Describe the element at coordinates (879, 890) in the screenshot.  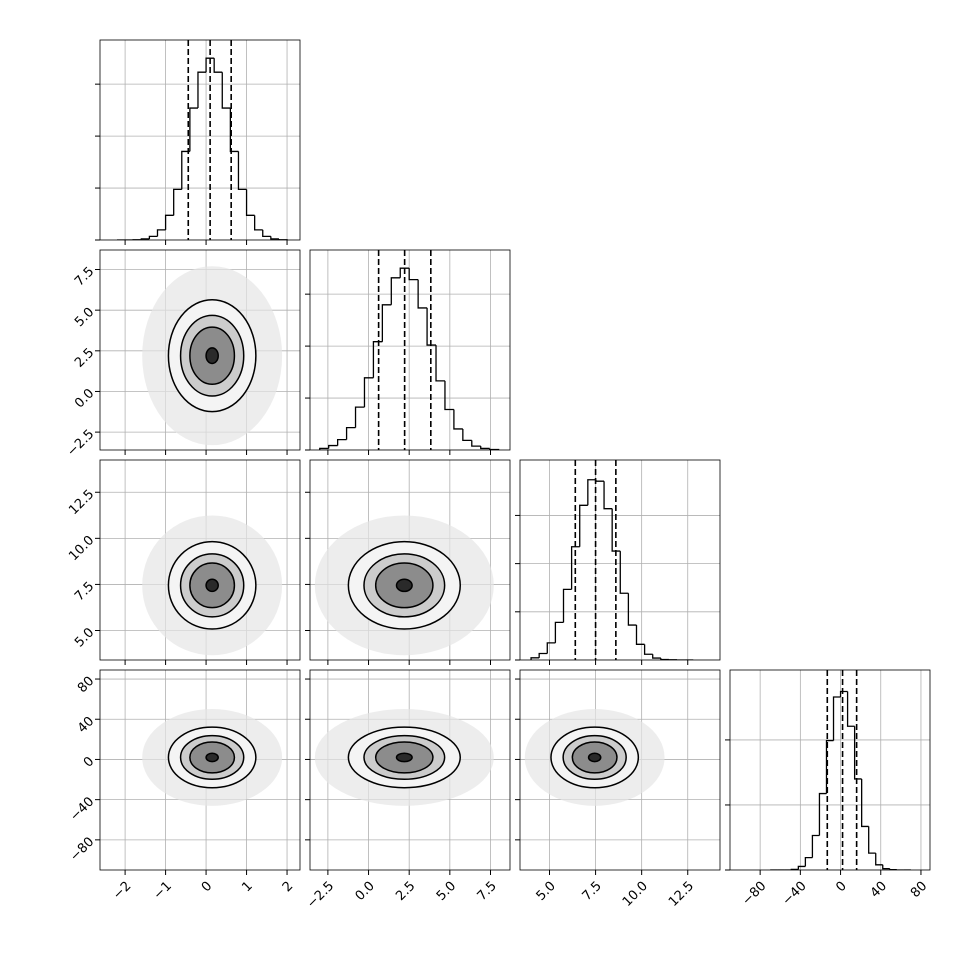
I see `x-tick-label: 40` at that location.